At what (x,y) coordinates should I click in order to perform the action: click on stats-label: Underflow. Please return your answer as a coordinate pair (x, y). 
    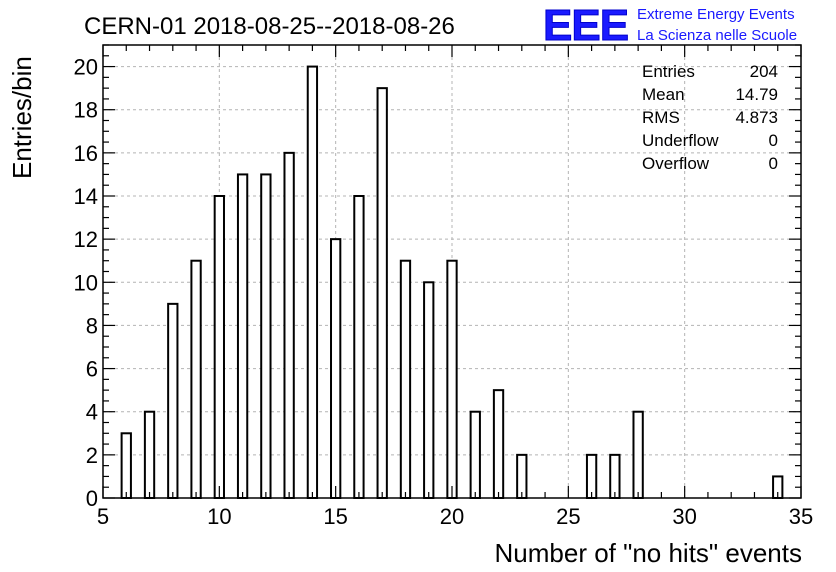
    Looking at the image, I should click on (680, 140).